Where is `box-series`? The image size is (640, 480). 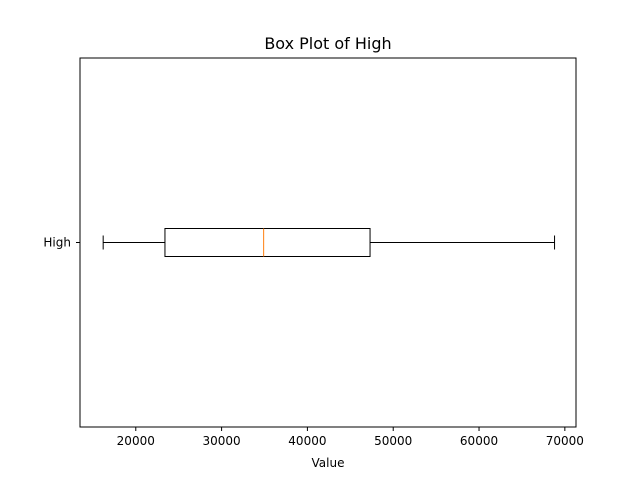 box-series is located at coordinates (329, 242).